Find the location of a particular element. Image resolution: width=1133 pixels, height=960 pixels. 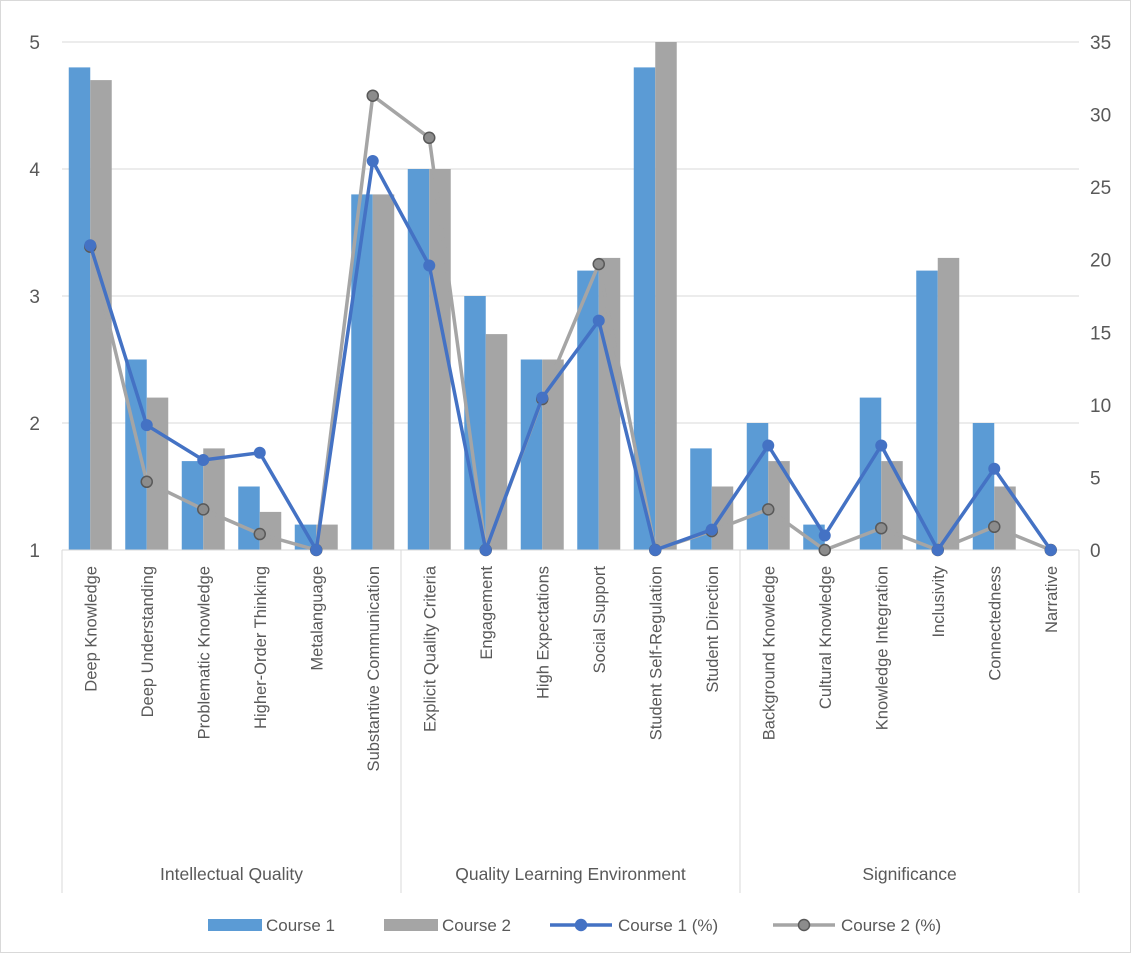

category-label: Connectedness is located at coordinates (995, 623).